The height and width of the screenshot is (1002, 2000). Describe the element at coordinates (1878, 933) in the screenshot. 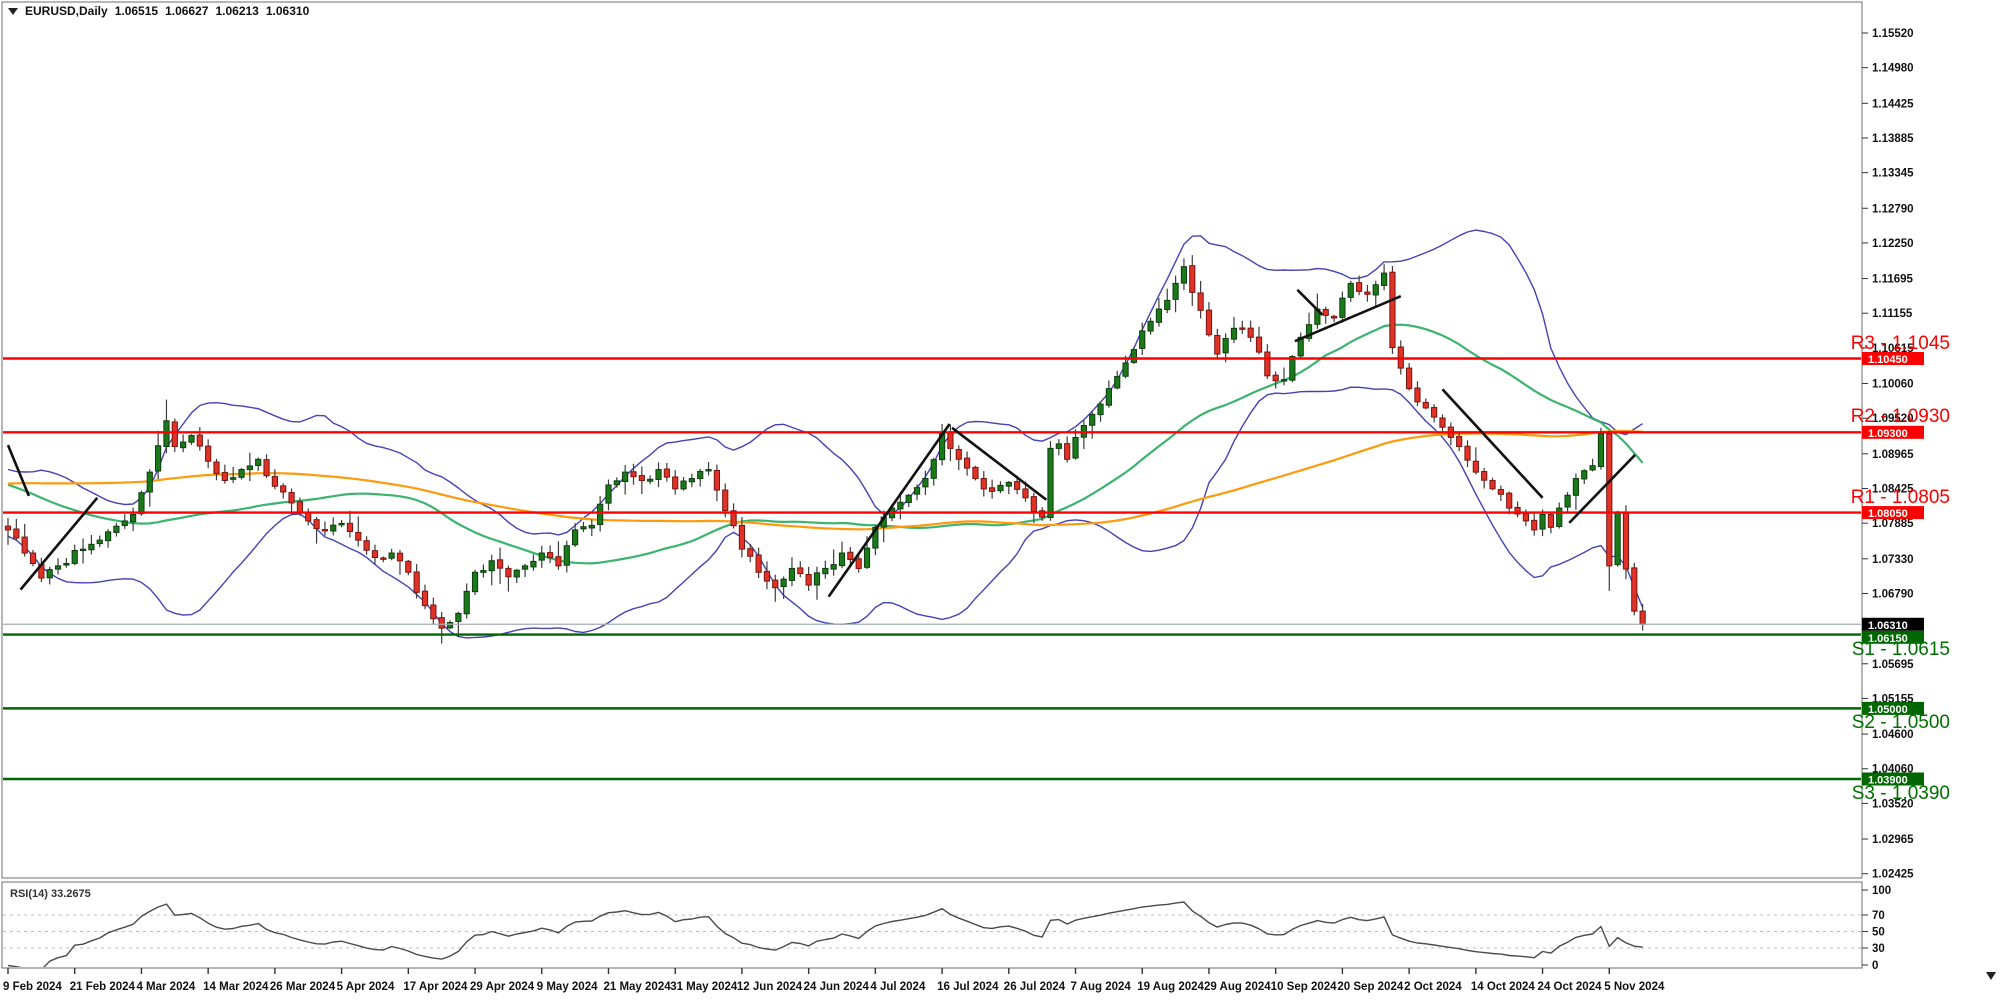

I see `rsi-tick-label: 50` at that location.